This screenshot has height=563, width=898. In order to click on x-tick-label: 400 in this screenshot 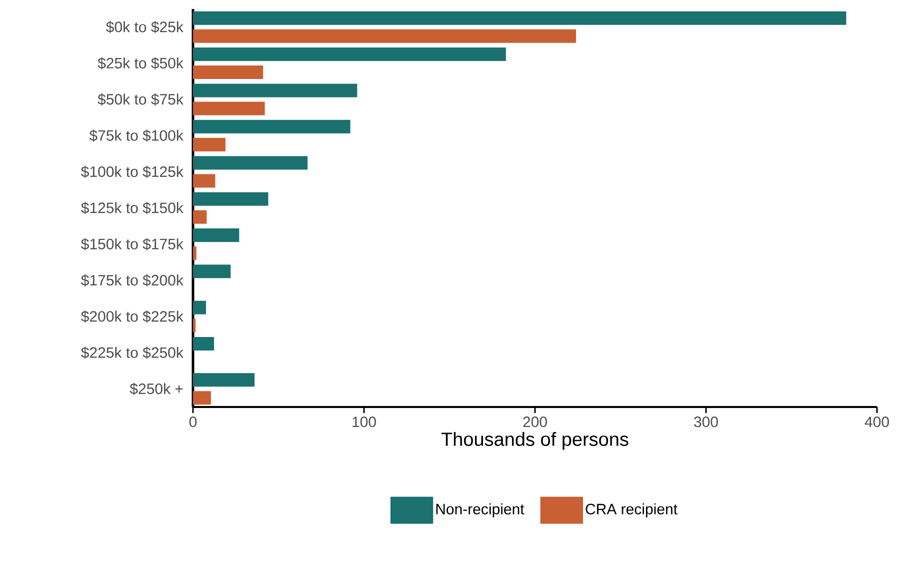, I will do `click(876, 422)`.